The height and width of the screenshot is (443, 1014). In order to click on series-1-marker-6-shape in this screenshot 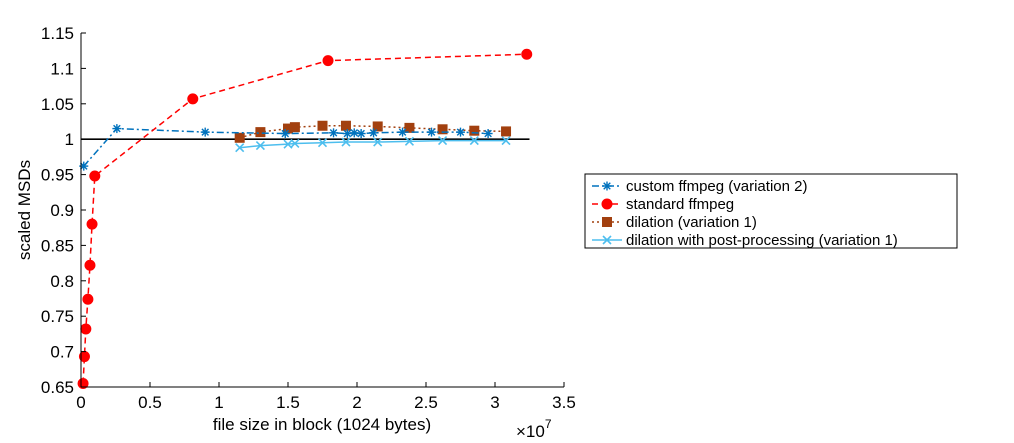, I will do `click(95, 176)`.